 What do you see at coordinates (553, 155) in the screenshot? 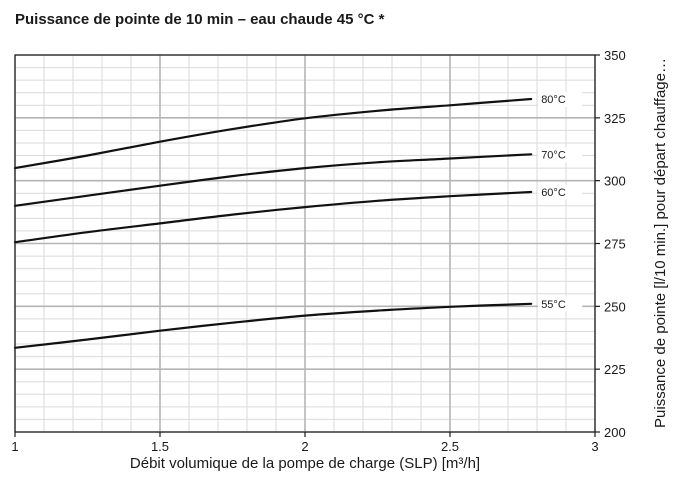
I see `series-label: 70°C` at bounding box center [553, 155].